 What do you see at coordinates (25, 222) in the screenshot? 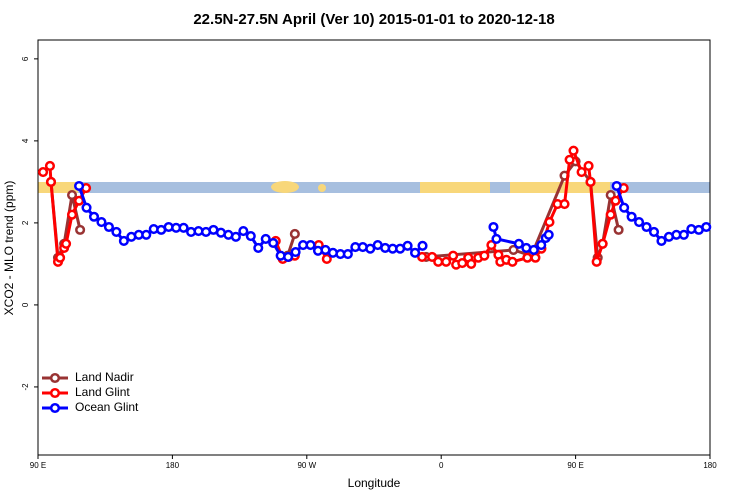
I see `y-tick-label: 2` at bounding box center [25, 222].